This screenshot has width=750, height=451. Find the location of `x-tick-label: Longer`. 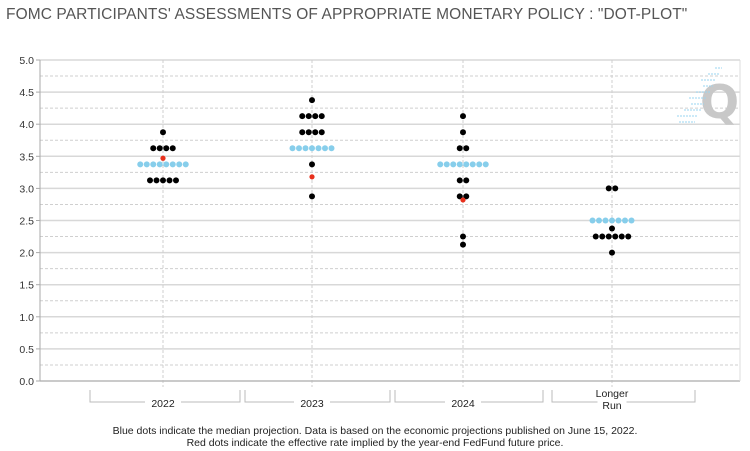

x-tick-label: Longer is located at coordinates (612, 394).